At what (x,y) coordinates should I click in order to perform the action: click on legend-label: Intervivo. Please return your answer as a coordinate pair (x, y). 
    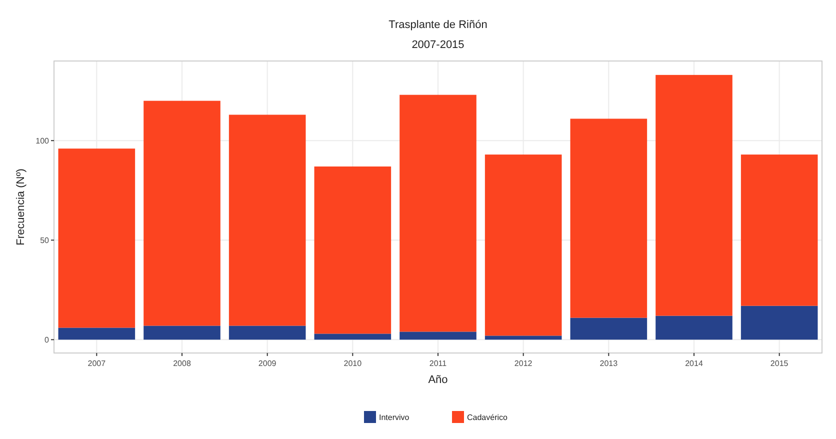
    Looking at the image, I should click on (394, 417).